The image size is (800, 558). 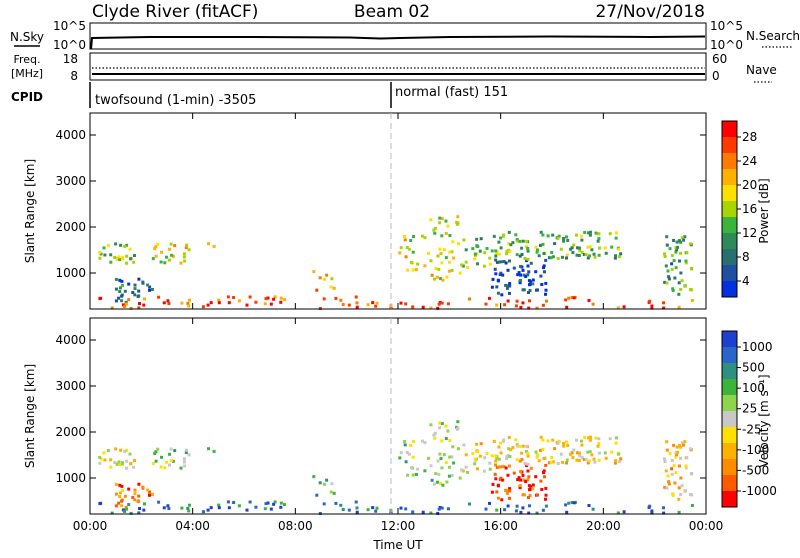 What do you see at coordinates (729, 387) in the screenshot?
I see `colorbar-segment` at bounding box center [729, 387].